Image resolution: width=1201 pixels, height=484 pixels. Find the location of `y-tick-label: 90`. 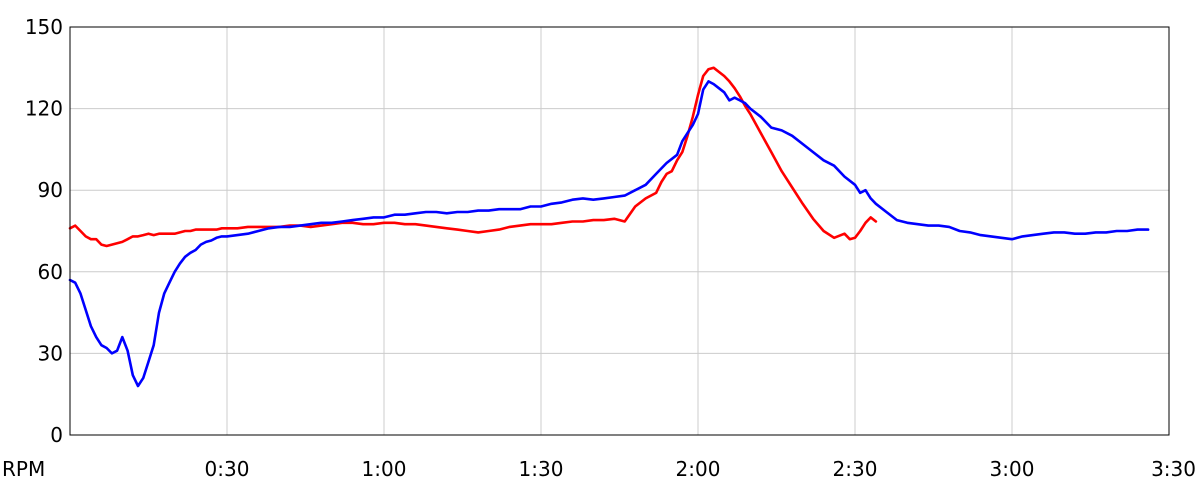

y-tick-label: 90 is located at coordinates (50, 190).